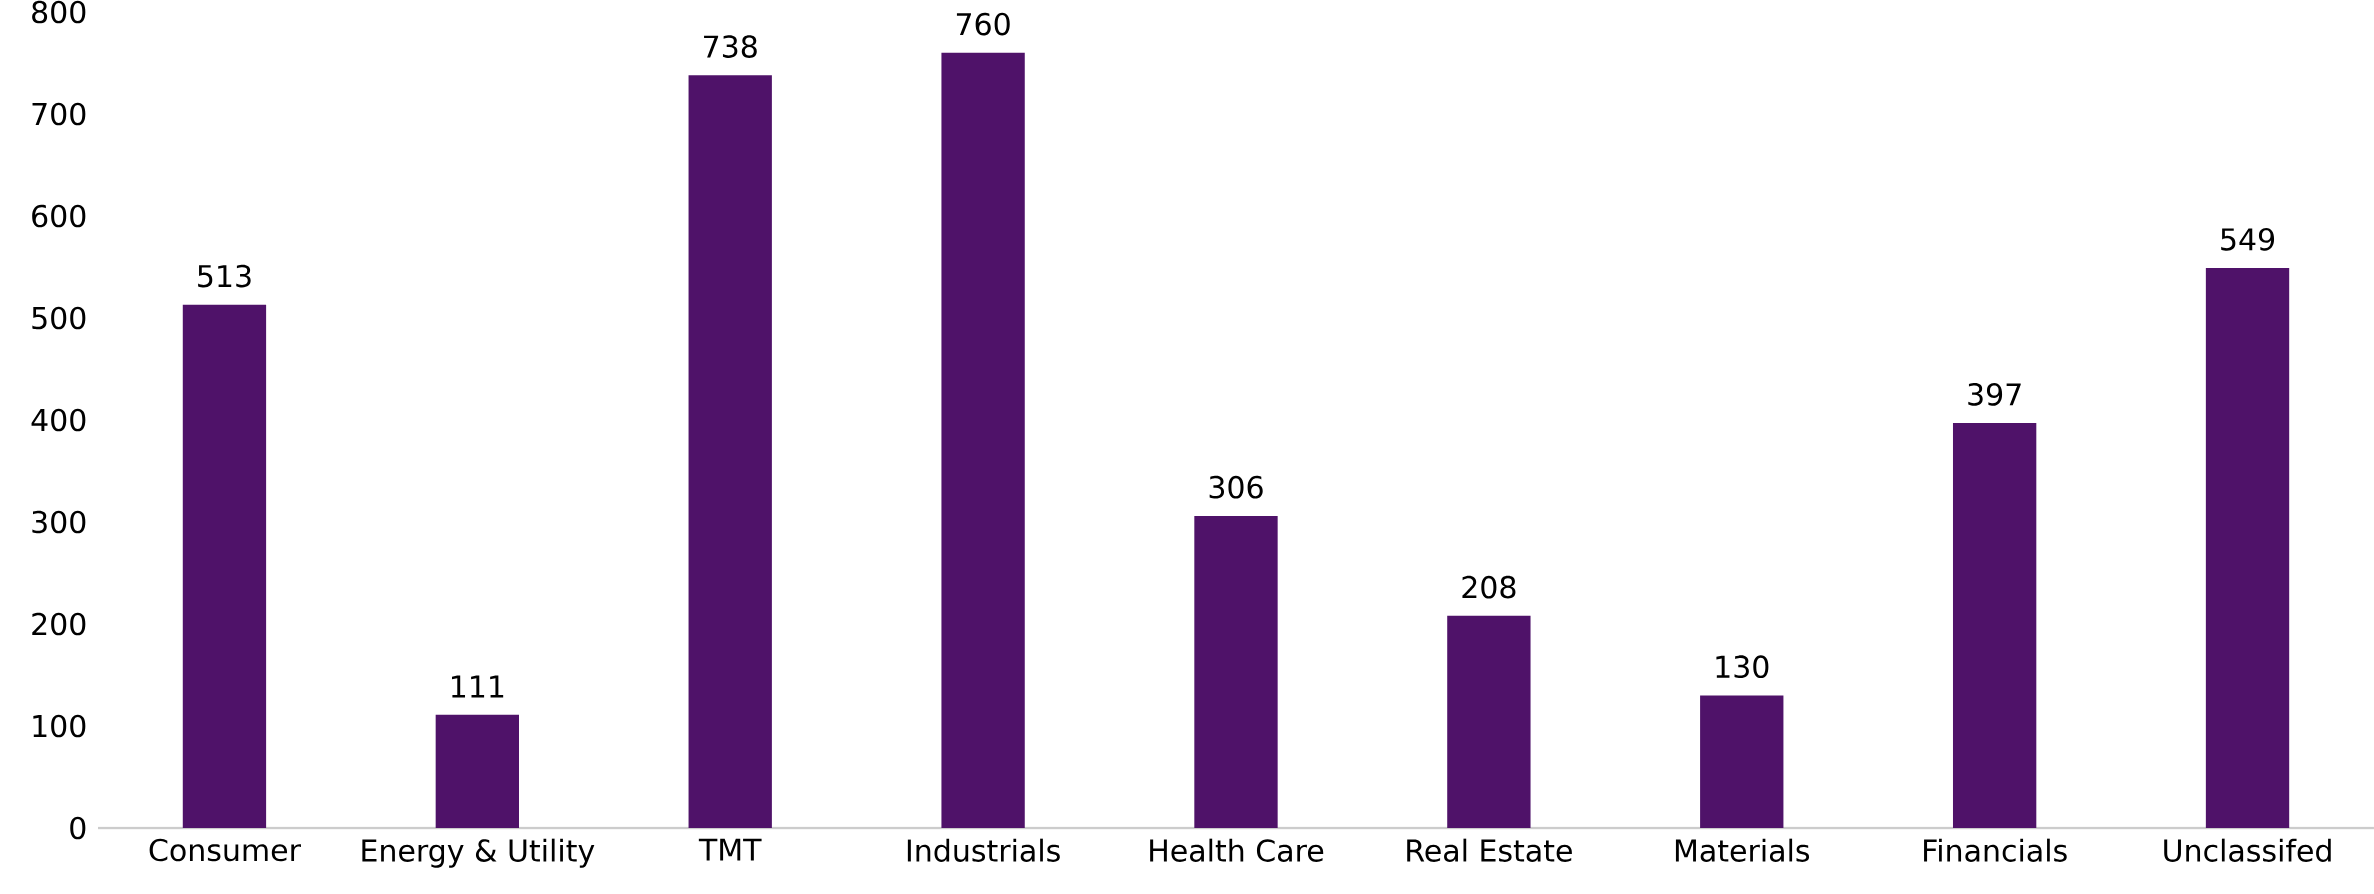 The height and width of the screenshot is (894, 2374). Describe the element at coordinates (983, 850) in the screenshot. I see `x-tick-label: Industrials` at that location.